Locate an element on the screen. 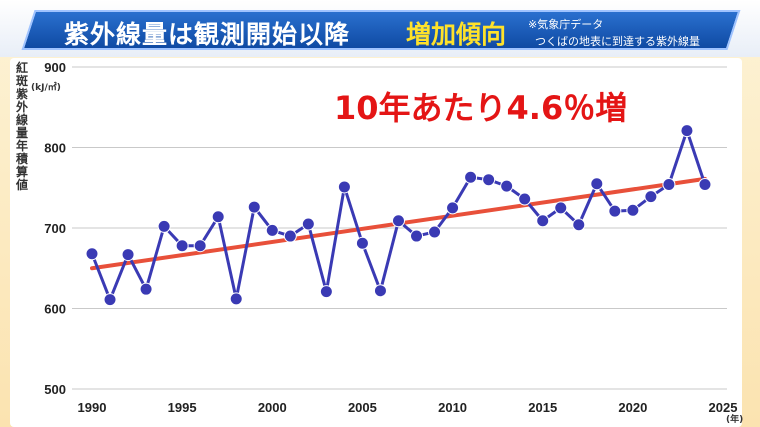  y-tick-label: 500 is located at coordinates (55, 389).